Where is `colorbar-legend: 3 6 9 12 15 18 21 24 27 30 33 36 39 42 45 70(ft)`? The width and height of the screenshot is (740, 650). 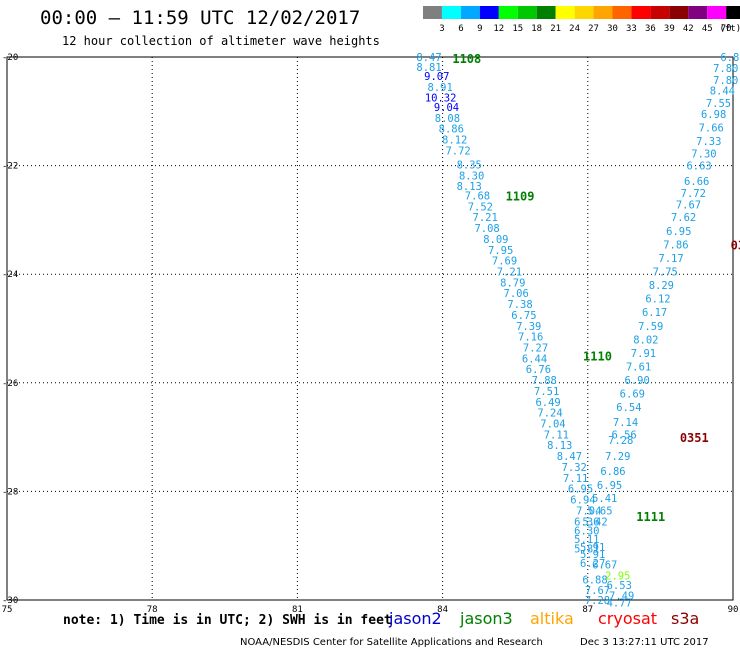
colorbar-legend: 3 6 9 12 15 18 21 24 27 30 33 36 39 42 45 70(ft) is located at coordinates (581, 20).